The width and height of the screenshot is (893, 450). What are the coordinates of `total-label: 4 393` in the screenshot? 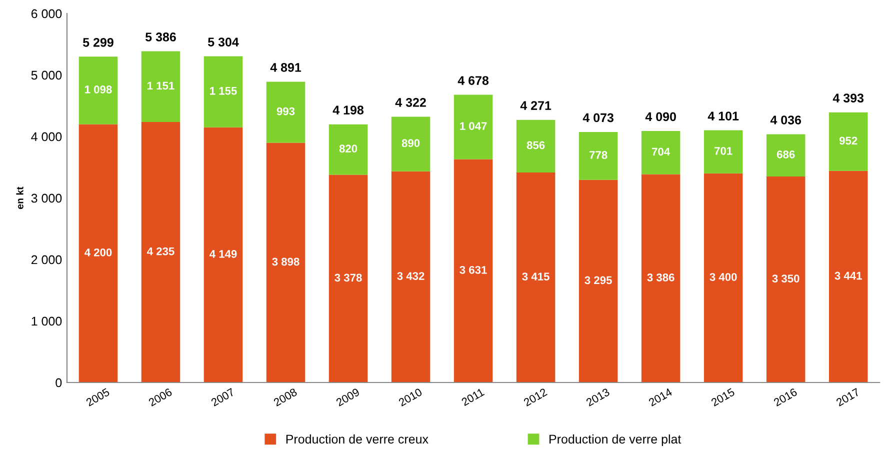 It's located at (848, 98).